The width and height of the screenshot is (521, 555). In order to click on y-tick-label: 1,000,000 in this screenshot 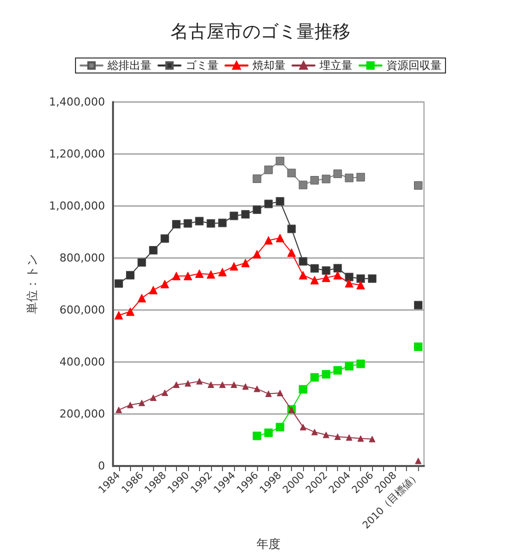, I will do `click(77, 206)`.